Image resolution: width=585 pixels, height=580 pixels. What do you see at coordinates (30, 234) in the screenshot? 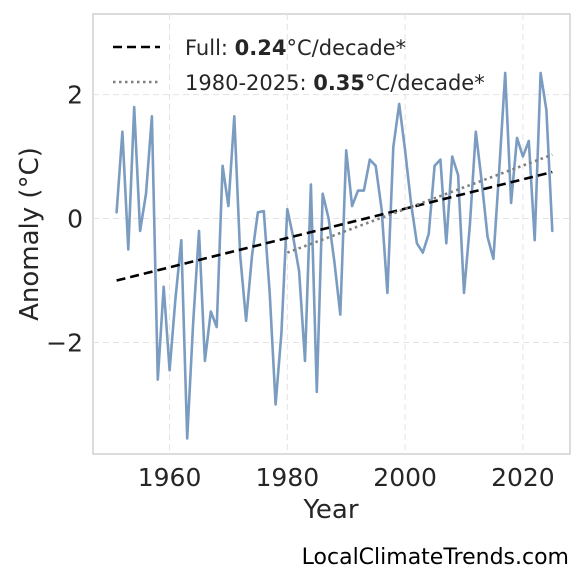
I see `y-axis-label: Anomaly (°C)` at bounding box center [30, 234].